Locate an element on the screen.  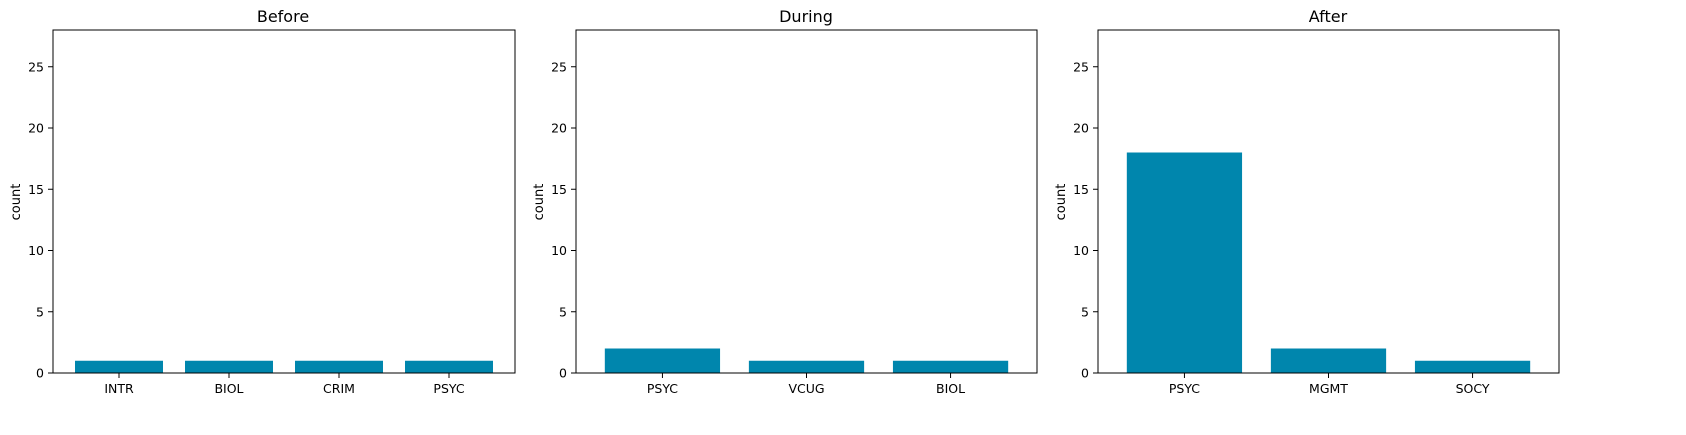
x-axis-ticks: PSYC VCUG BIOL is located at coordinates (806, 384).